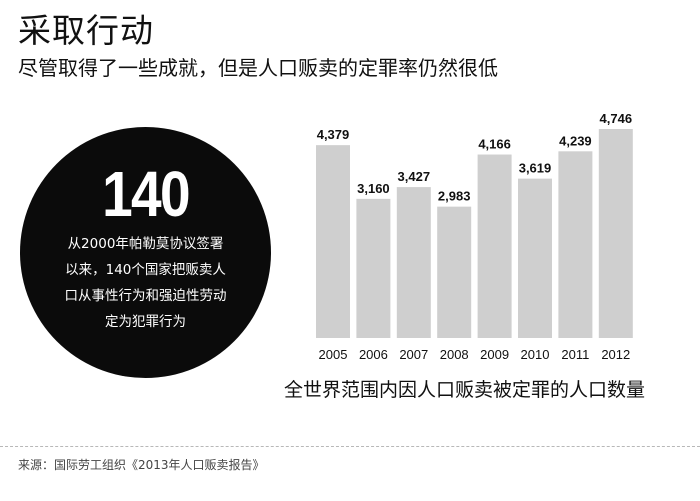  I want to click on callout-line: 口从事性行为和强迫性劳动, so click(145, 296).